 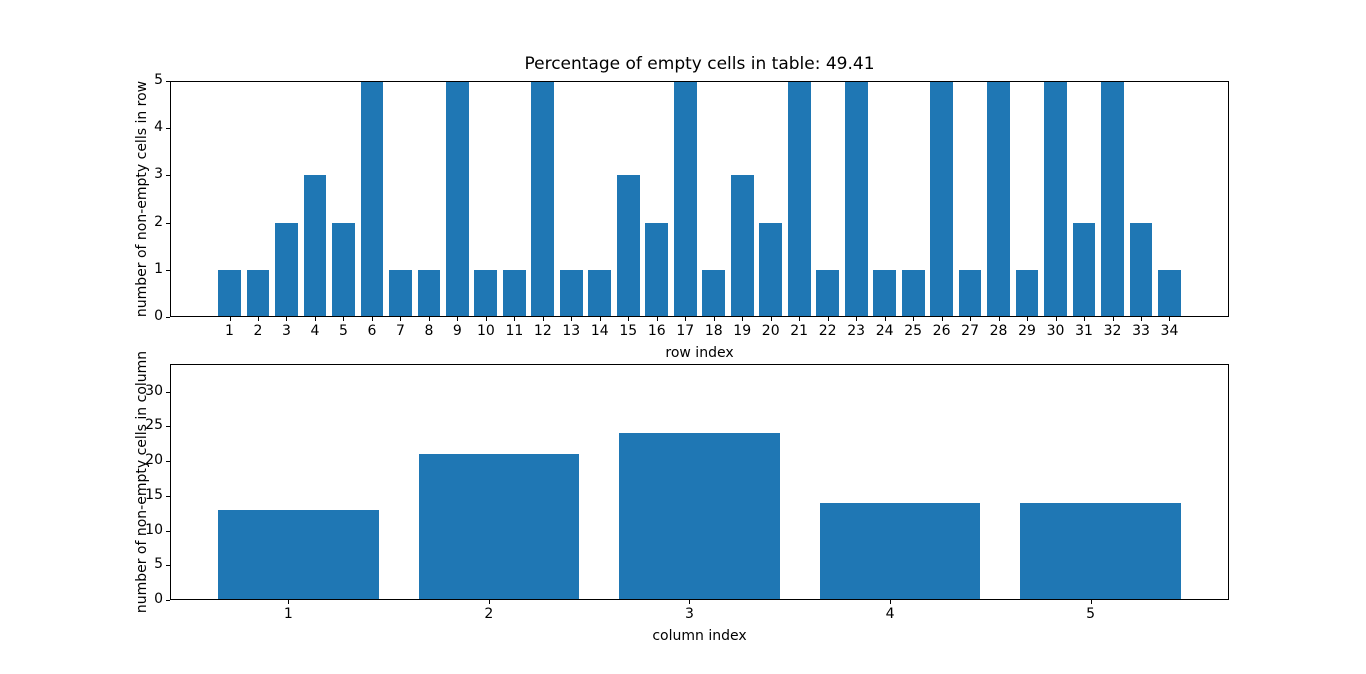 I want to click on x-tick-label: 14, so click(x=599, y=331).